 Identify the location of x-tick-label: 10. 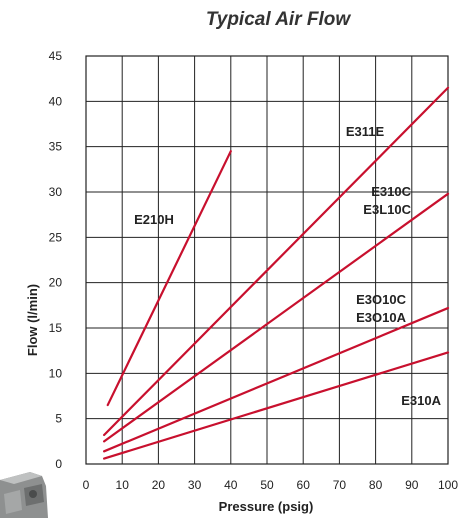
(123, 485).